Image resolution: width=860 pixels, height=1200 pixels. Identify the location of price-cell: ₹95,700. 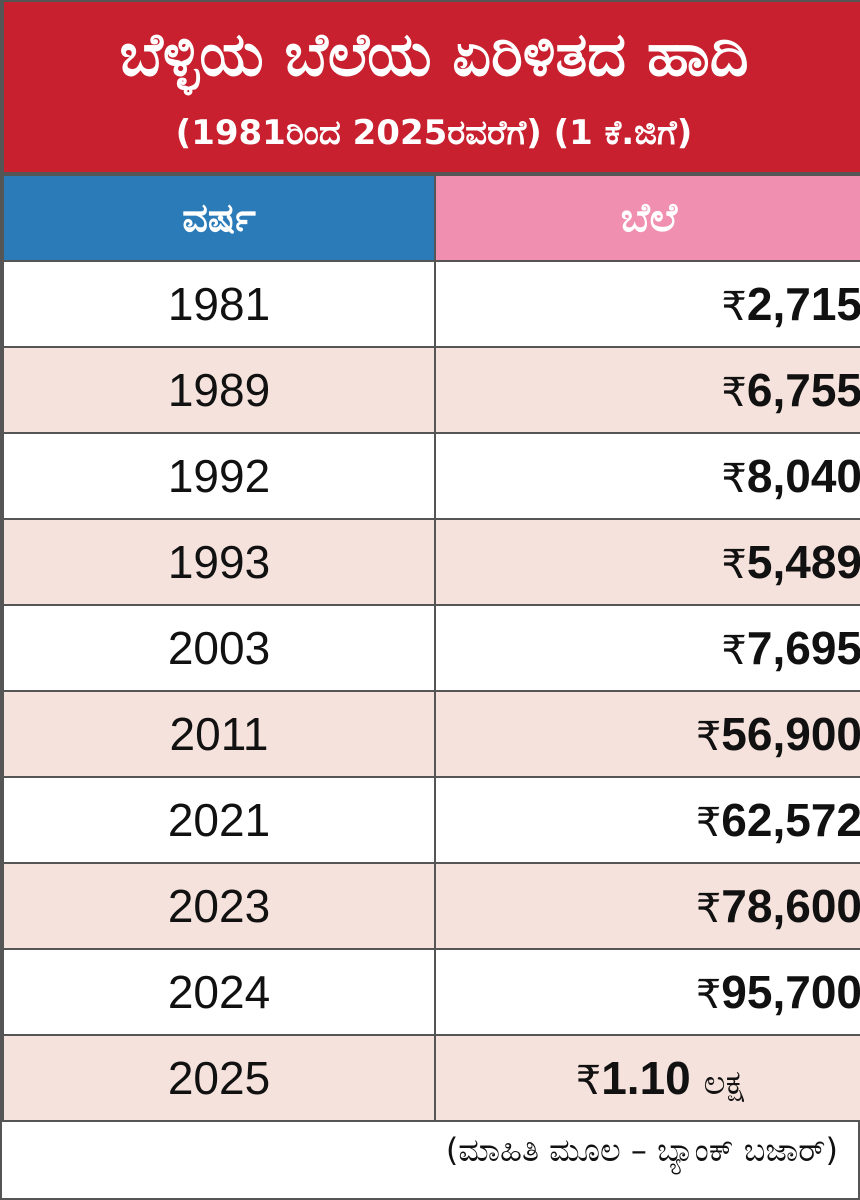
(647, 992).